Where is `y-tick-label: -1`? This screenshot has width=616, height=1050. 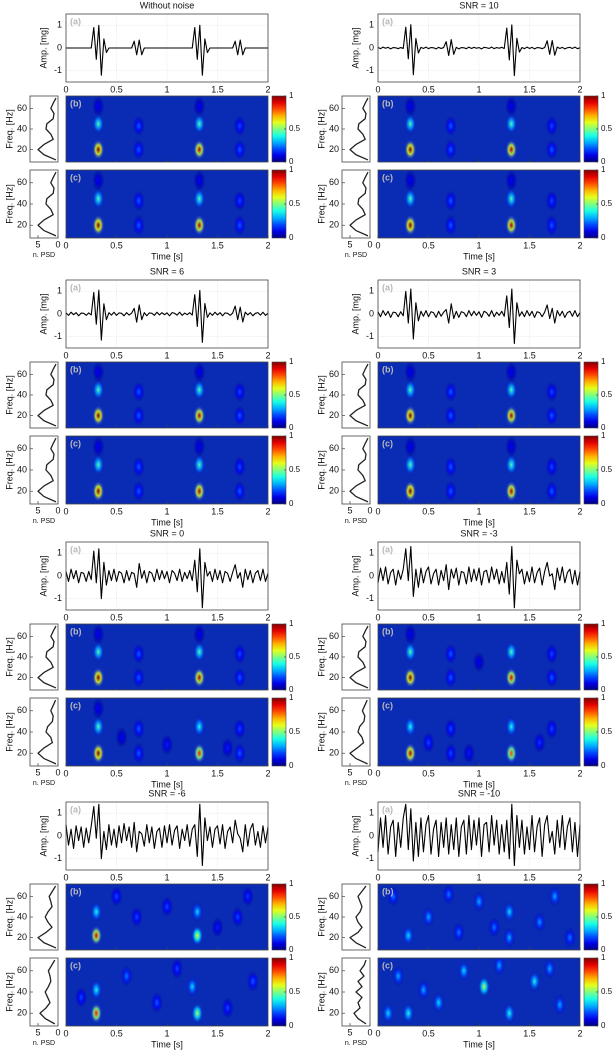
y-tick-label: -1 is located at coordinates (58, 858).